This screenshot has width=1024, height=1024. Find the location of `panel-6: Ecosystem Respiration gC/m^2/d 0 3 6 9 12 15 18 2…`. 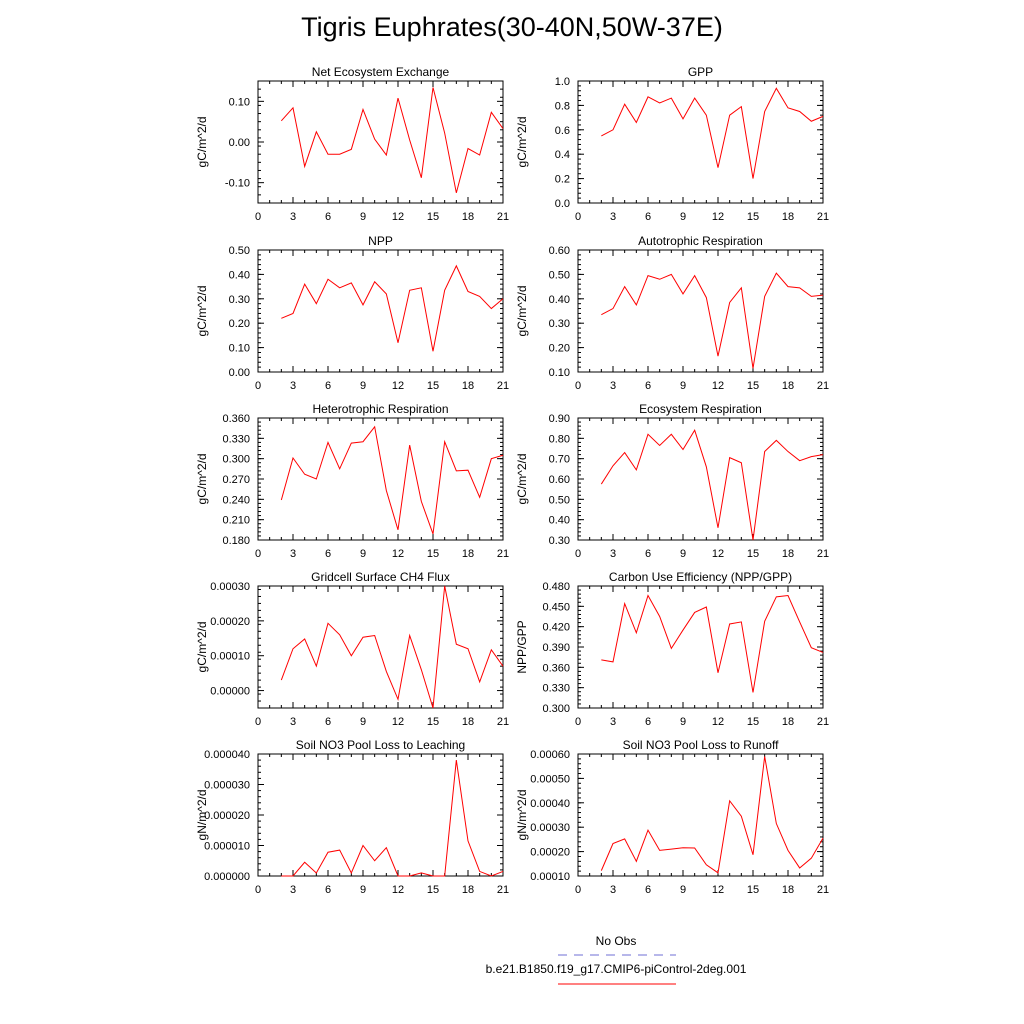

panel-6: Ecosystem Respiration gC/m^2/d 0 3 6 9 12 15 18 2… is located at coordinates (672, 481).